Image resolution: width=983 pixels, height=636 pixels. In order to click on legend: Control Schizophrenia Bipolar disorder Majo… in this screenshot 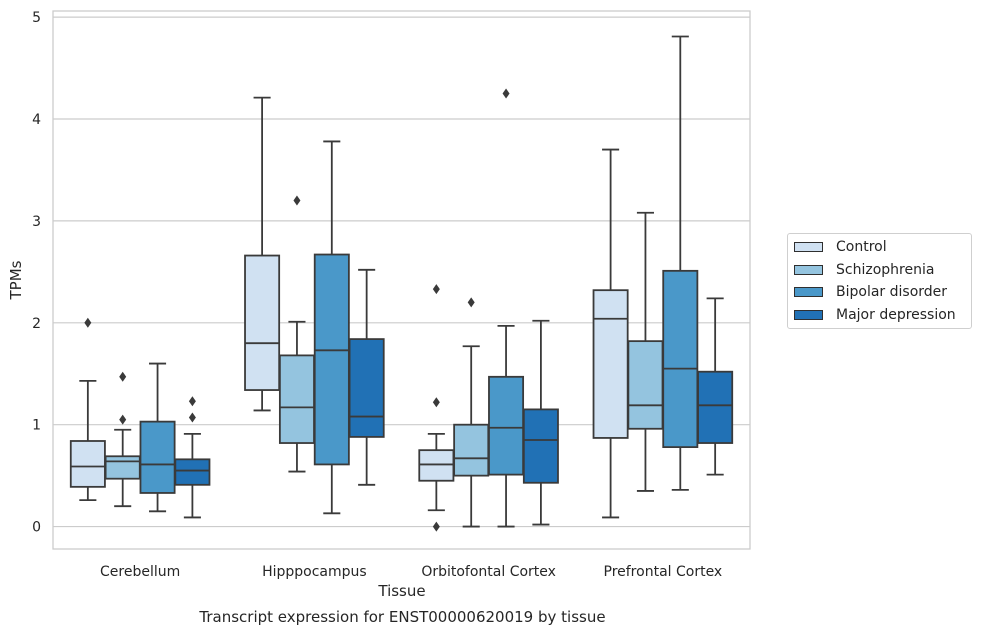, I will do `click(879, 281)`.